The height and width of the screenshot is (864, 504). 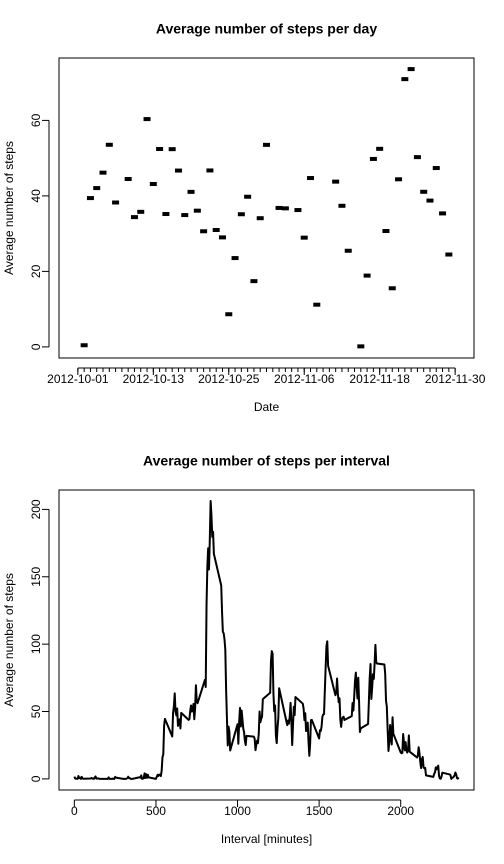 I want to click on chart-title: Average number of steps per day, so click(x=266, y=29).